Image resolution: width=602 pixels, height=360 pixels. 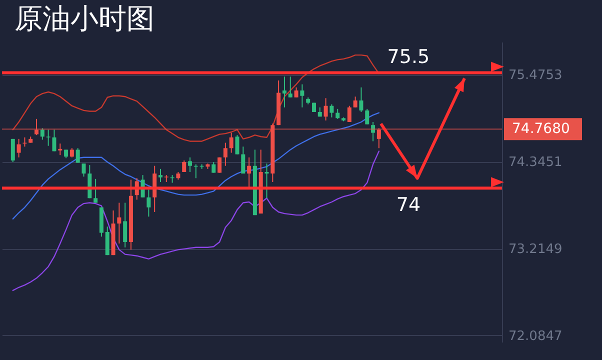 What do you see at coordinates (541, 129) in the screenshot?
I see `ref-line-label: 74.7680` at bounding box center [541, 129].